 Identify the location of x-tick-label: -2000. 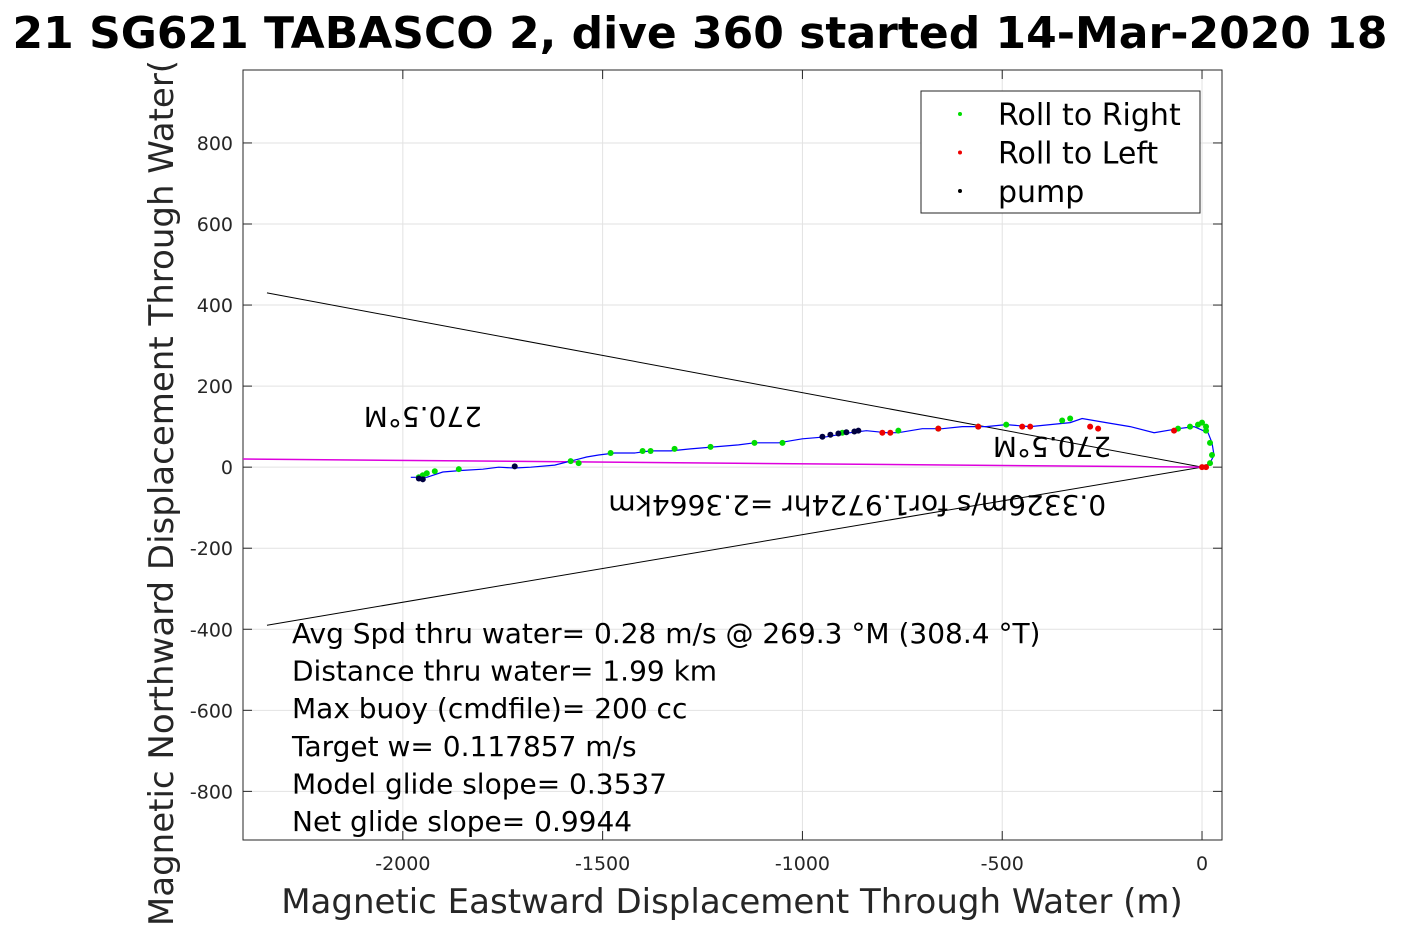
(402, 864).